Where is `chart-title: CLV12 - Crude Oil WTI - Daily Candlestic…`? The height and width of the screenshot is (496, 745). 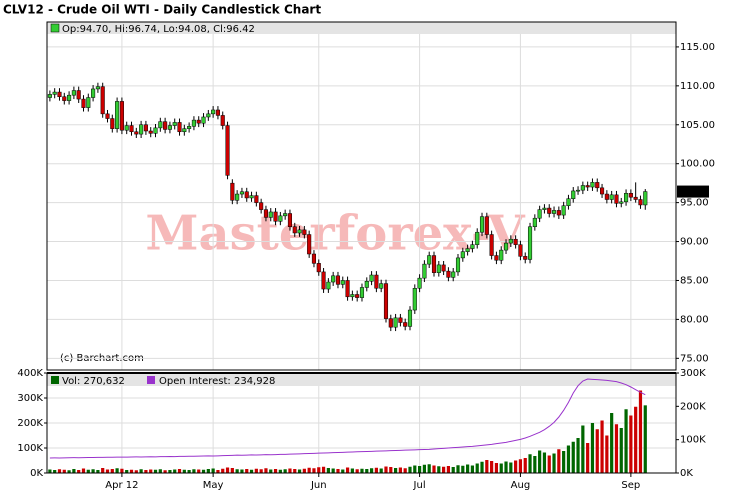
chart-title: CLV12 - Crude Oil WTI - Daily Candlestic… is located at coordinates (162, 10).